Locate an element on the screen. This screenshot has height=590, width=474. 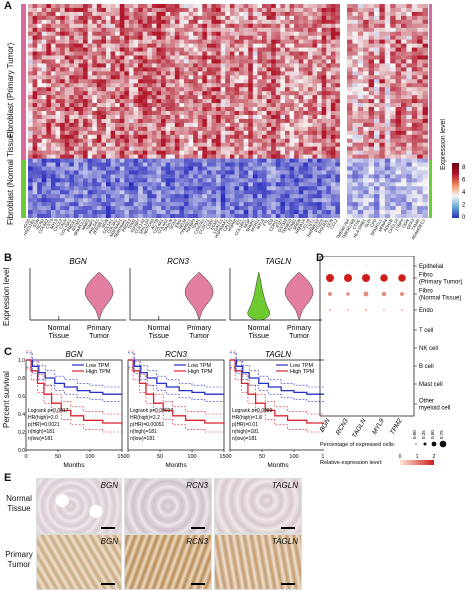
ci-low-upper is located at coordinates (74, 370).